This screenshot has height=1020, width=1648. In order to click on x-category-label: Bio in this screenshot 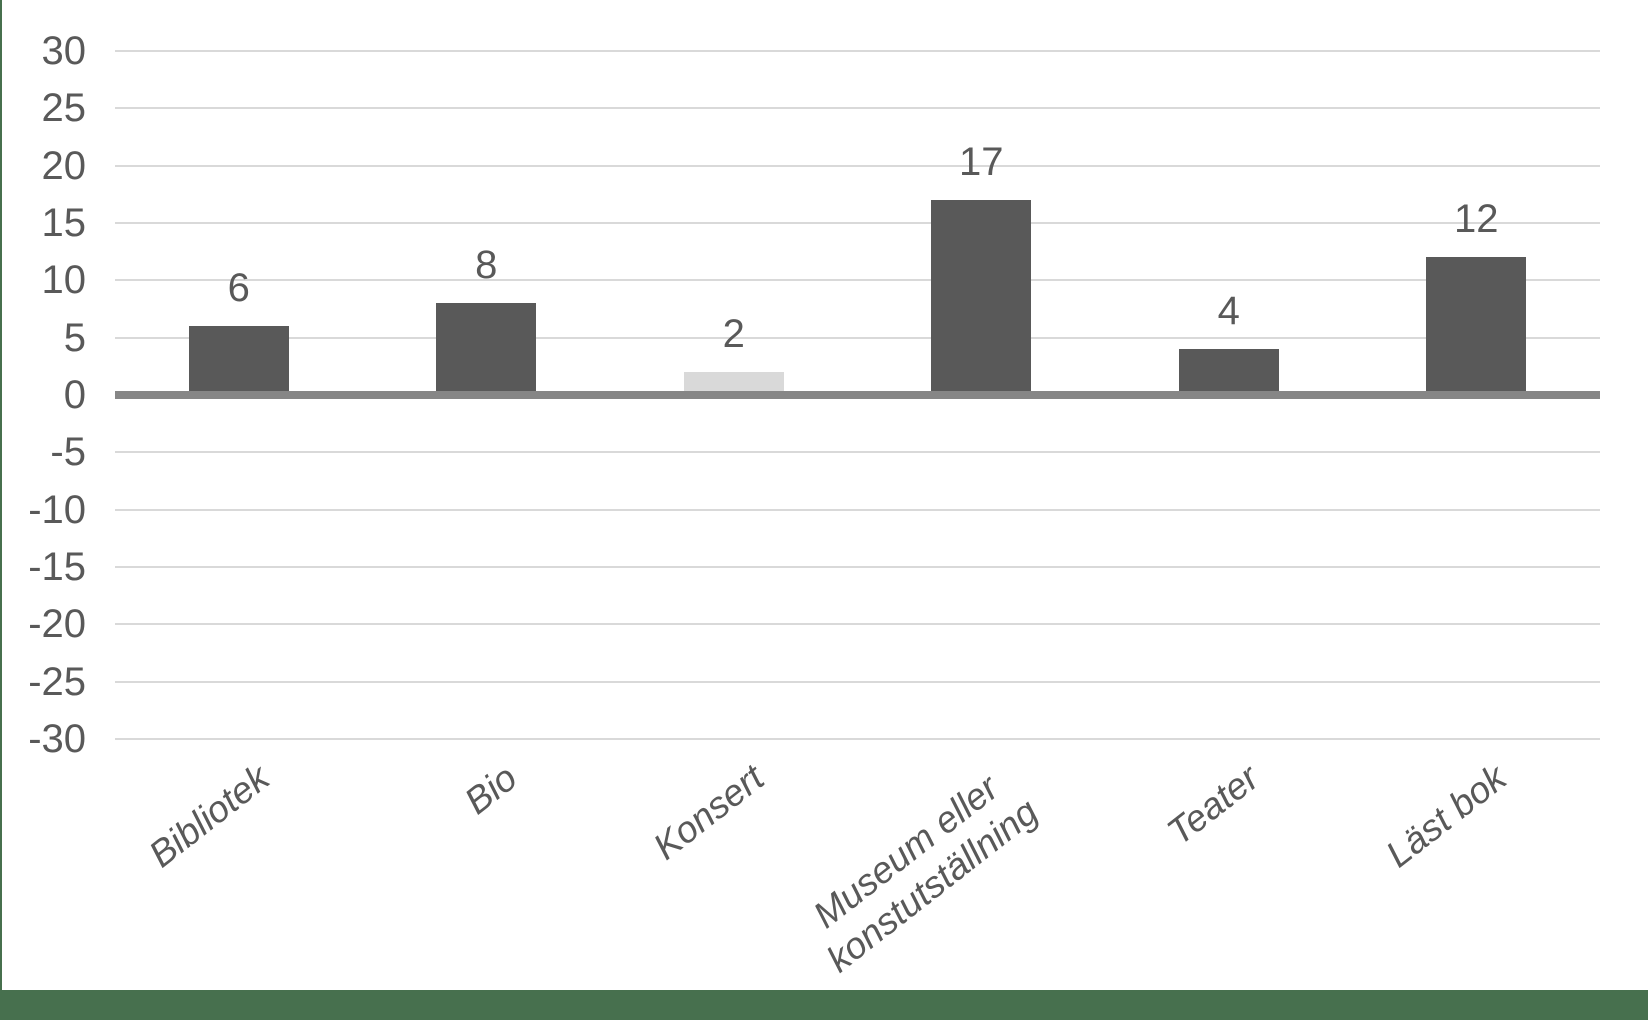, I will do `click(490, 789)`.